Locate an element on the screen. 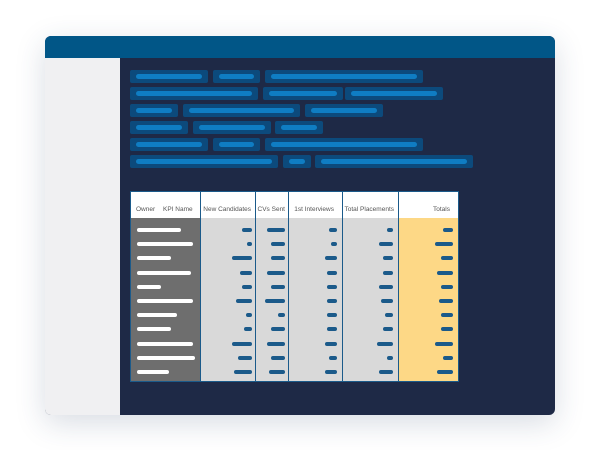 The width and height of the screenshot is (600, 450). header-total-placements: Total Placements is located at coordinates (369, 209).